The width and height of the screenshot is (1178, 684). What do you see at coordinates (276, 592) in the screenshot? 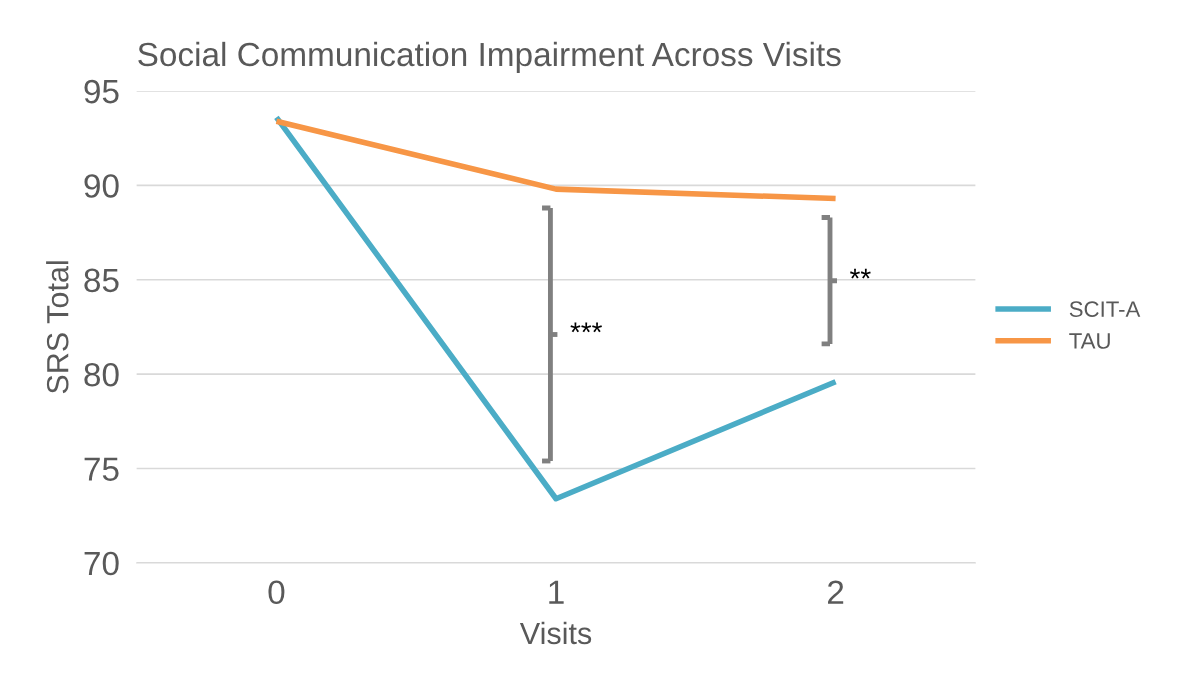
I see `x-tick-label: 0` at bounding box center [276, 592].